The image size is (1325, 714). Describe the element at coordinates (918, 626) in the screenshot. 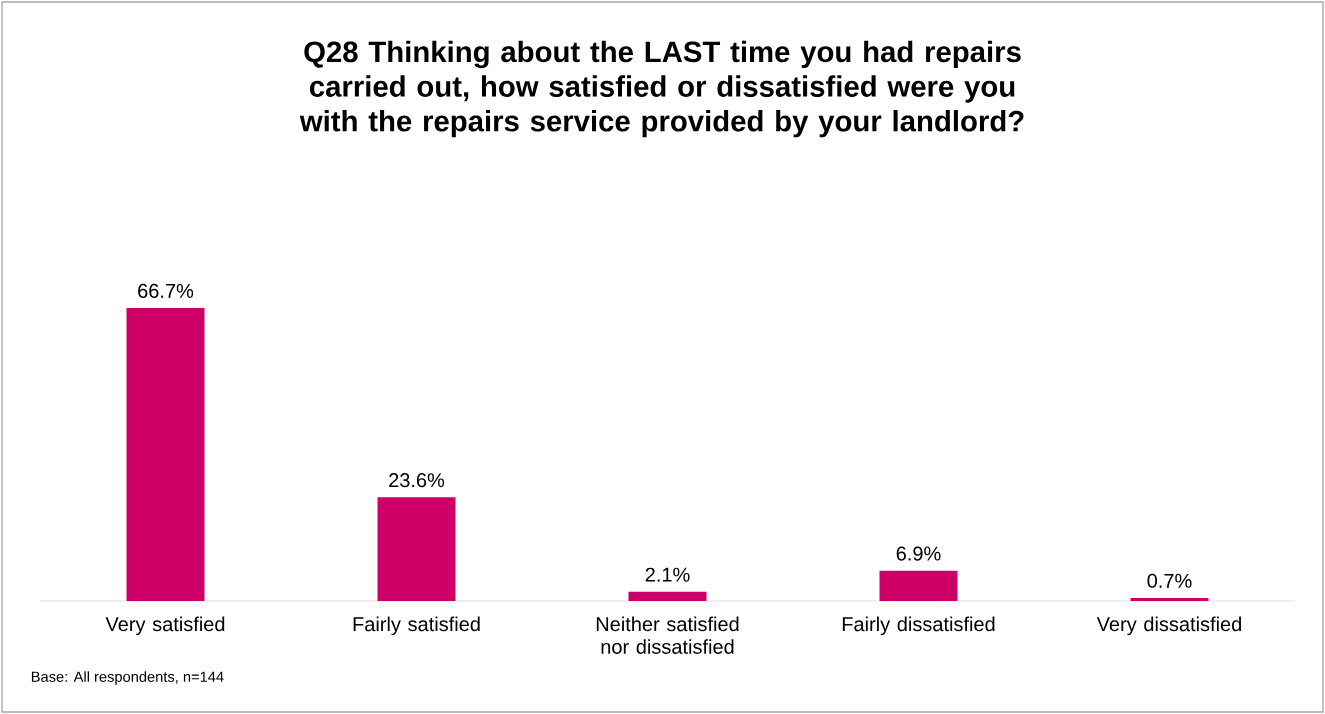

I see `x-tick-label: Fairly dissatisfied` at that location.